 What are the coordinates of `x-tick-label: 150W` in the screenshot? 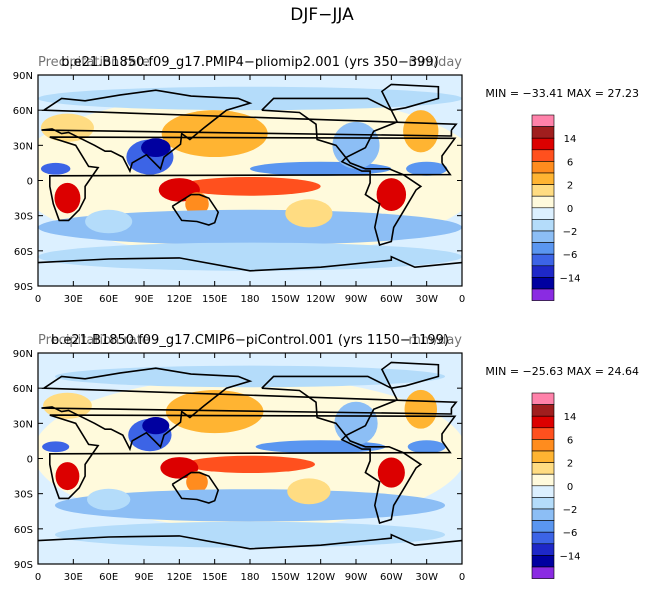 It's located at (285, 577).